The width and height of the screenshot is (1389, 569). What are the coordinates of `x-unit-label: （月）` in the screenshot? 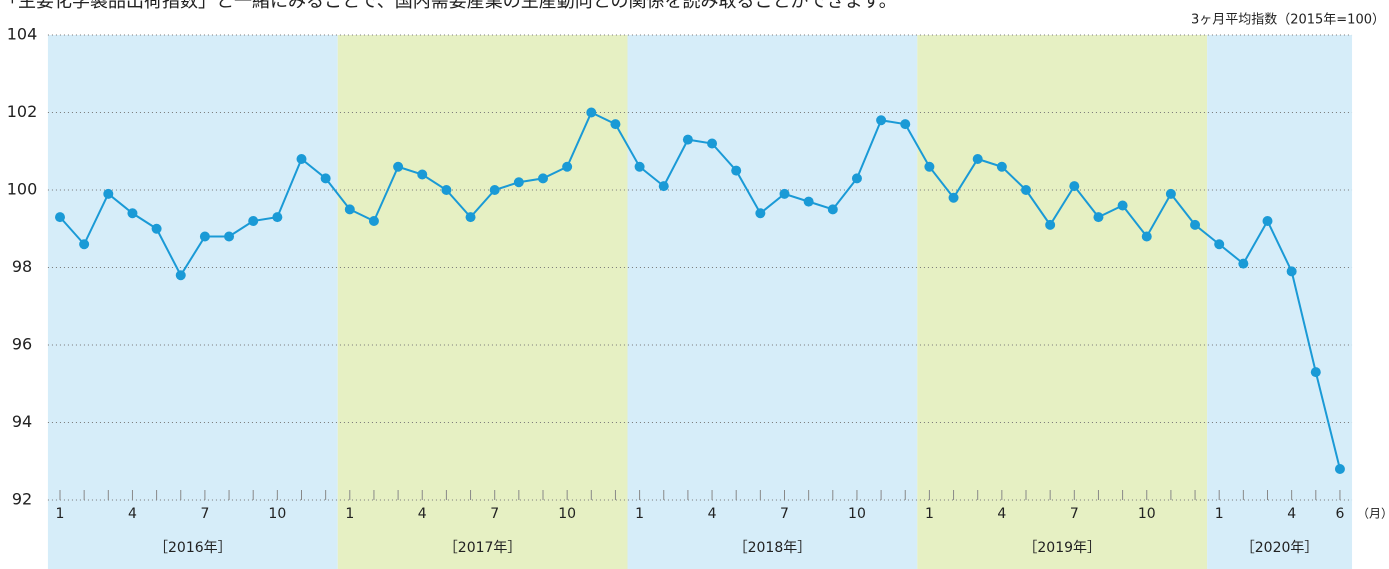 It's located at (1373, 514).